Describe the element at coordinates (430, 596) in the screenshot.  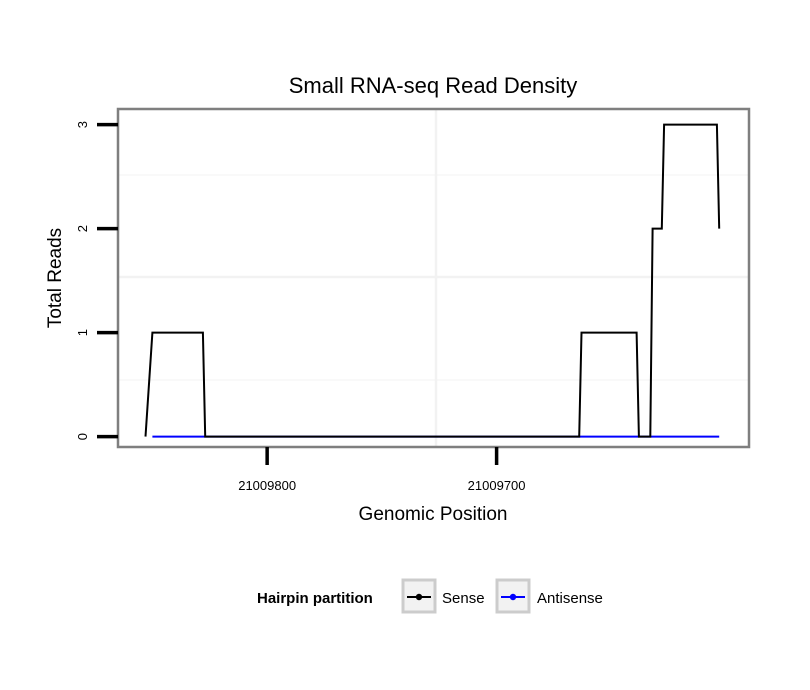
I see `legend: Hairpin partition Sense Antisense` at that location.